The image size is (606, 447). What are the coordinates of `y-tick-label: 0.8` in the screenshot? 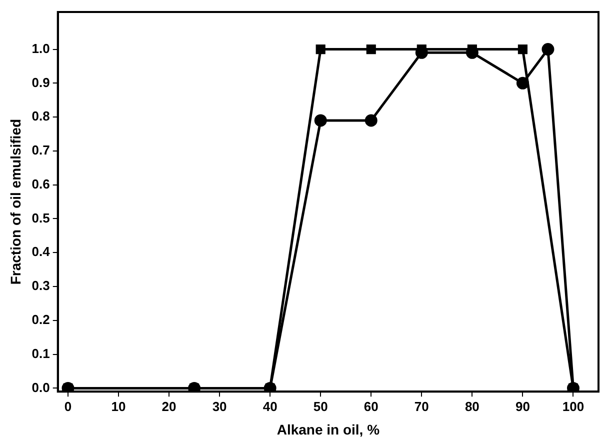 It's located at (41, 116).